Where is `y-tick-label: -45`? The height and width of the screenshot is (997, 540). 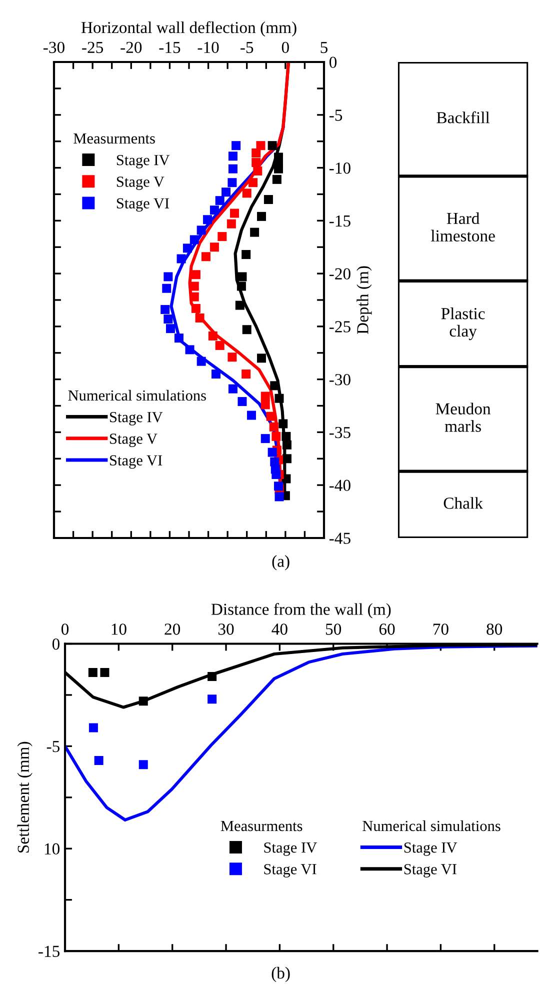 y-tick-label: -45 is located at coordinates (339, 538).